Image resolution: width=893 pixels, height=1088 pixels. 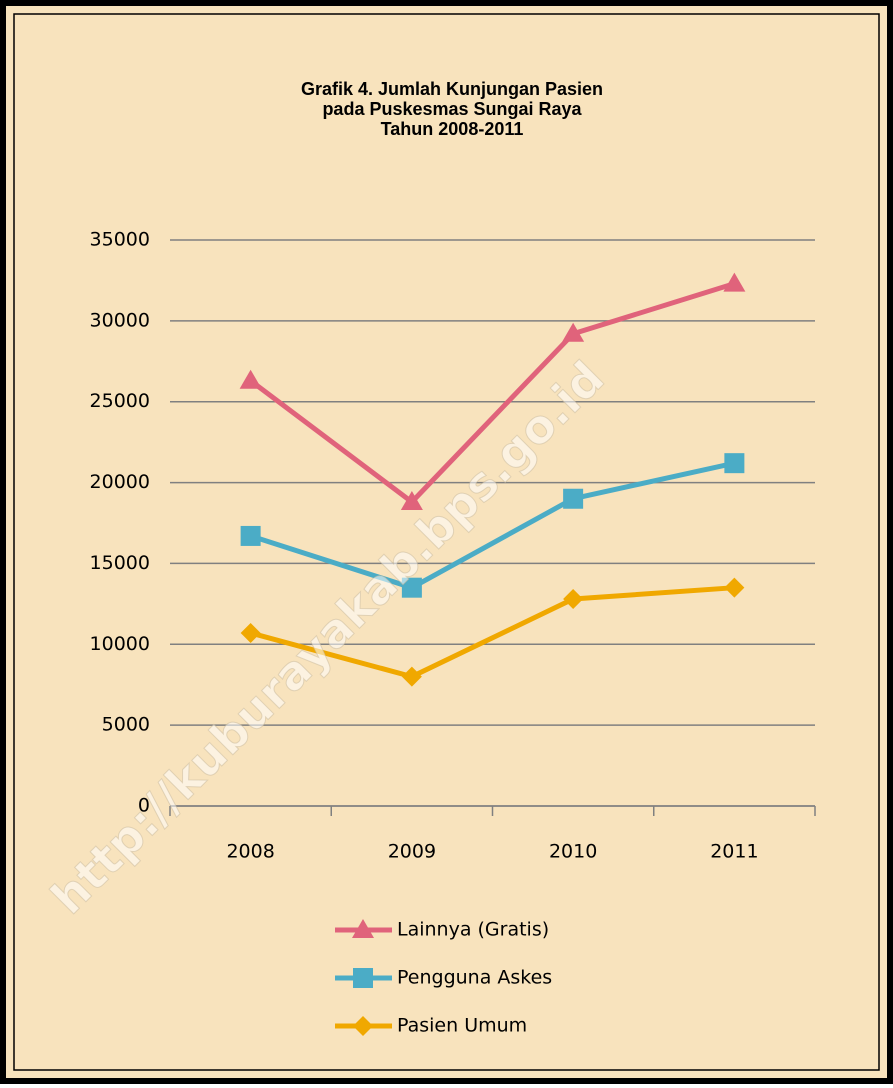 What do you see at coordinates (120, 401) in the screenshot?
I see `y-tick-label: 25000` at bounding box center [120, 401].